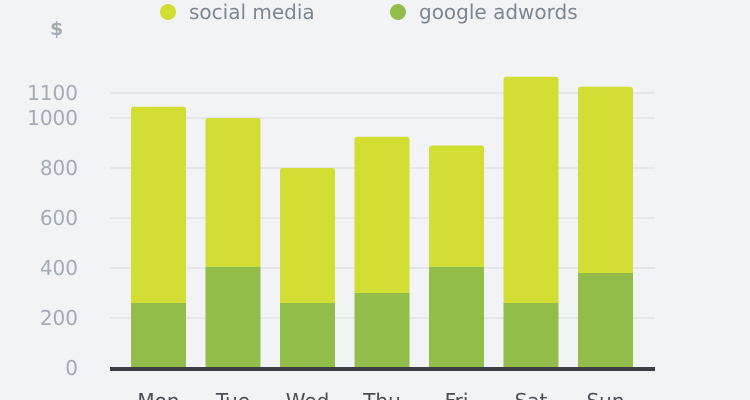 Image resolution: width=750 pixels, height=400 pixels. I want to click on legend: social media google adwords, so click(375, 13).